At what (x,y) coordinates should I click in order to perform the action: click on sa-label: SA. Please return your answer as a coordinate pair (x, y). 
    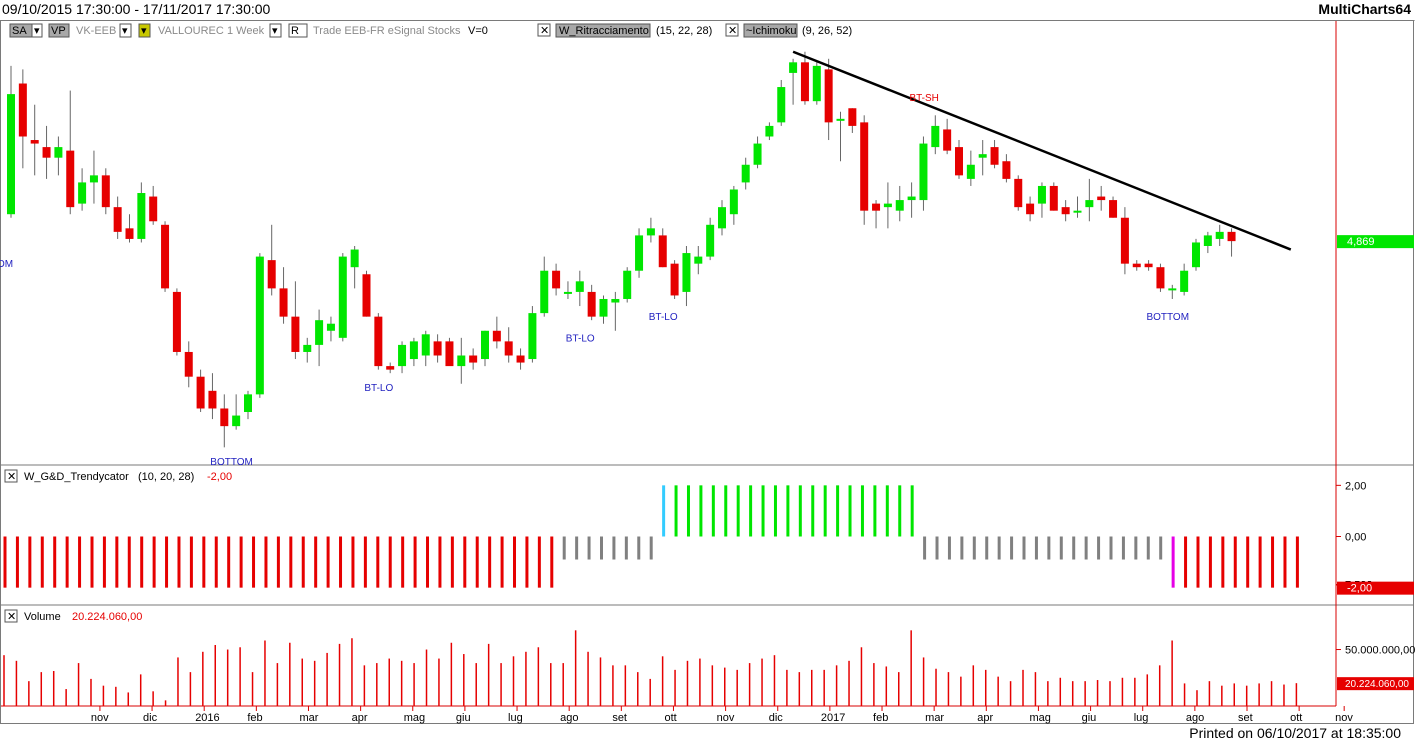
    Looking at the image, I should click on (19, 31).